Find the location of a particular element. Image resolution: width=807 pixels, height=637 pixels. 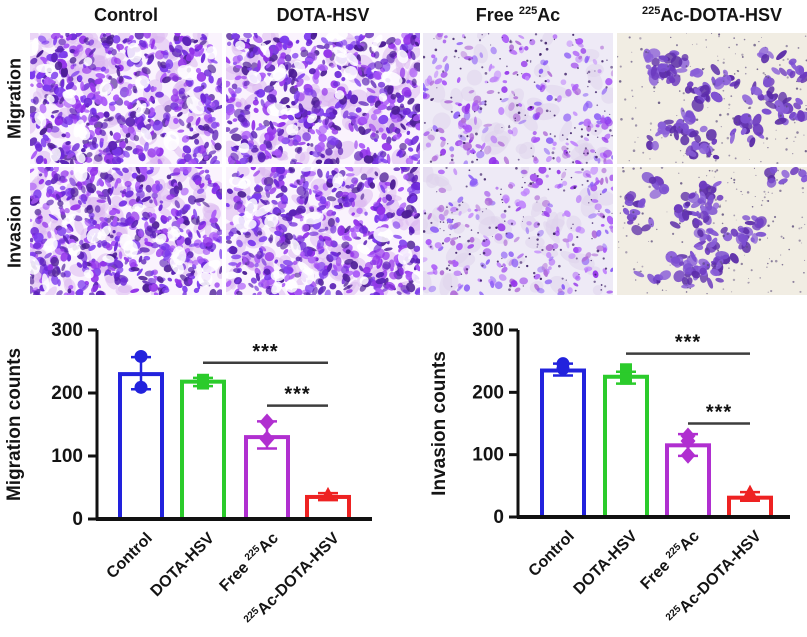

column-header-control: Control is located at coordinates (126, 15).